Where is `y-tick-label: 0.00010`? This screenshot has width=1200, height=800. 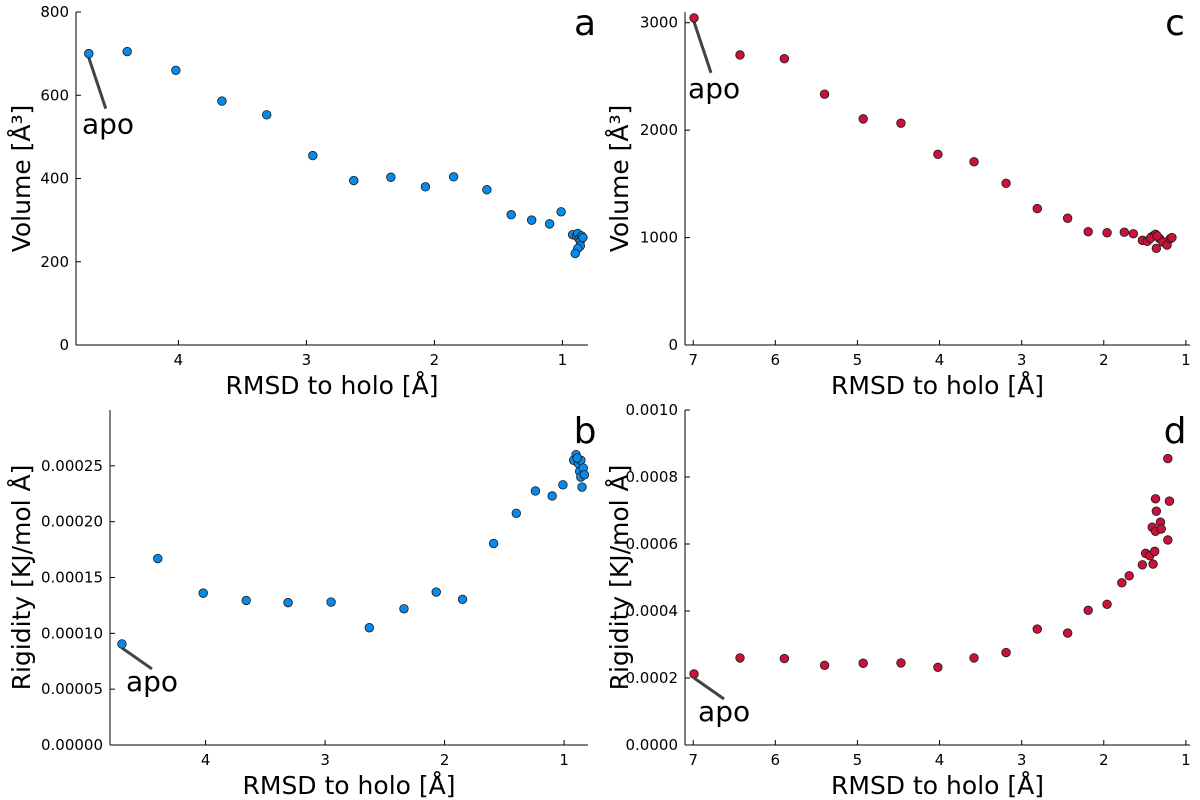
y-tick-label: 0.00010 is located at coordinates (72, 633).